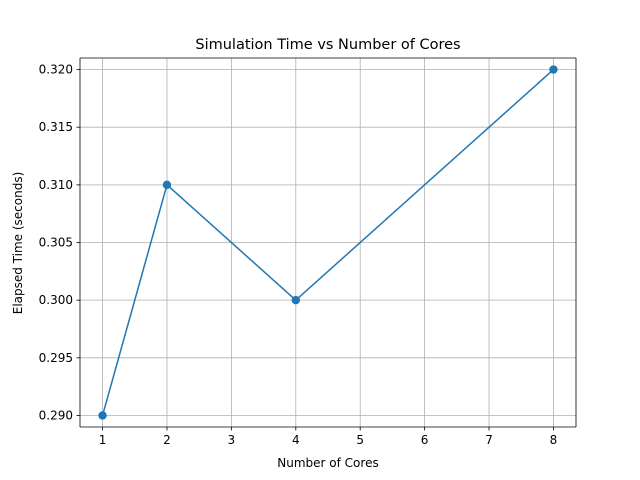  I want to click on x-tick-label: 3, so click(232, 440).